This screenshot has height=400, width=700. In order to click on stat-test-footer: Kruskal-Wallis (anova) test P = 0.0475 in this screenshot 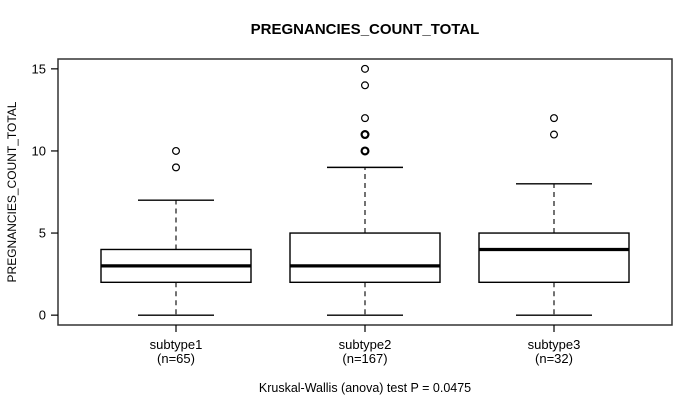, I will do `click(365, 388)`.